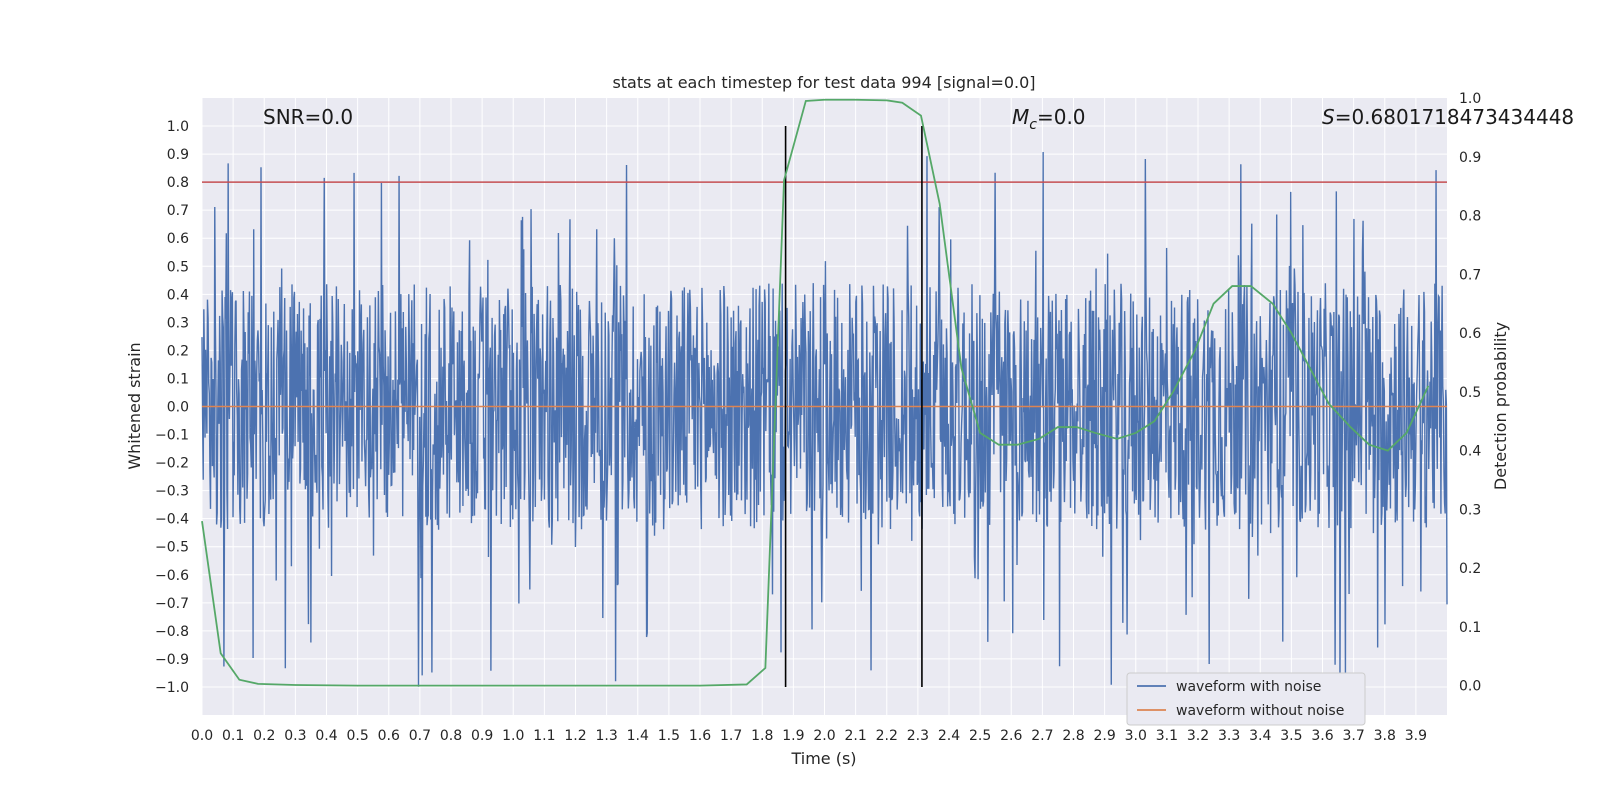 This screenshot has width=1600, height=800. Describe the element at coordinates (887, 736) in the screenshot. I see `x-tick-label: 2.2` at that location.